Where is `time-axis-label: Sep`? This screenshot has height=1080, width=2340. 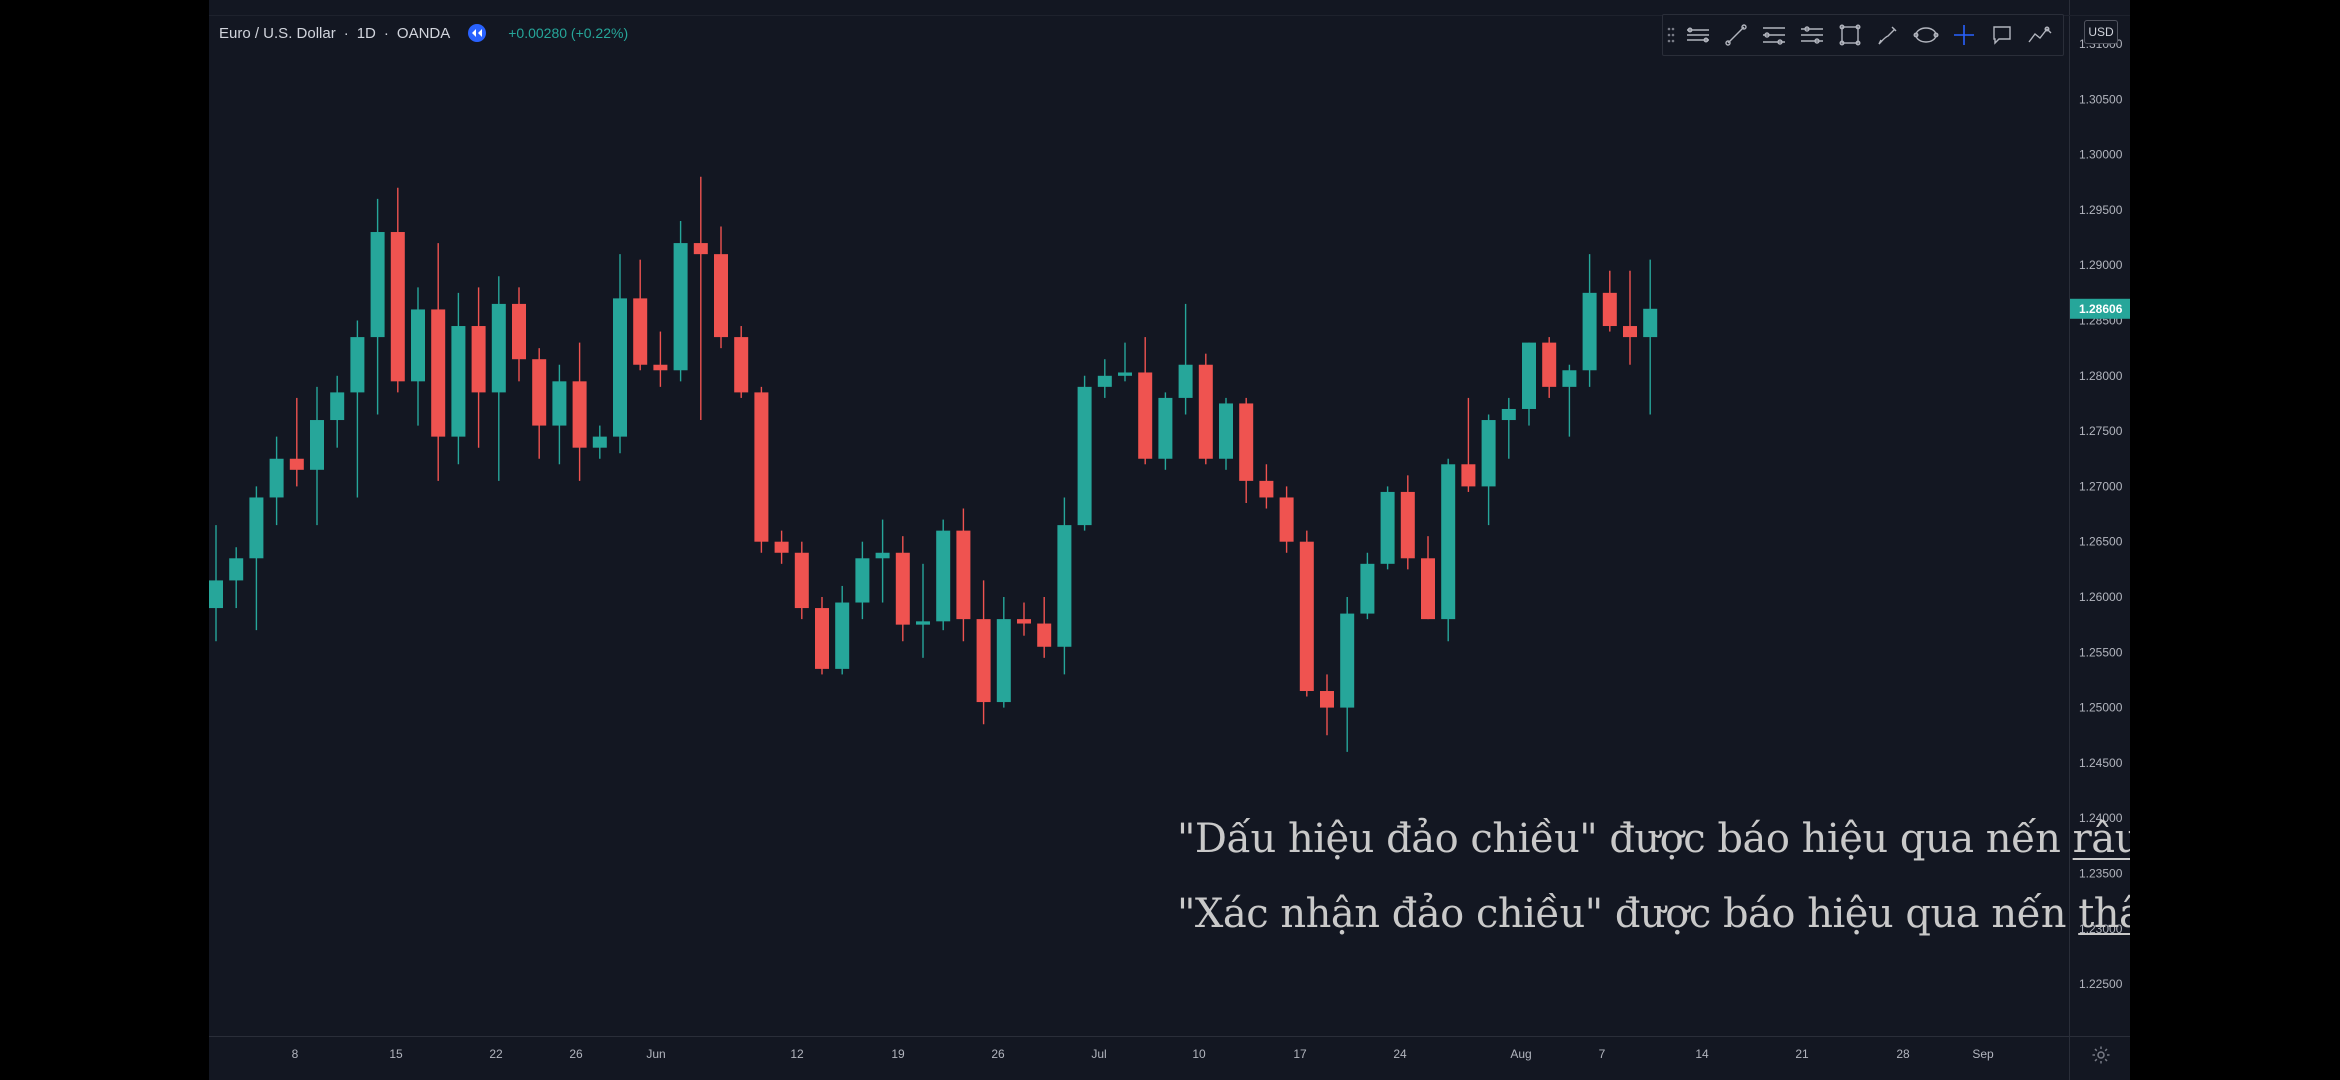 time-axis-label: Sep is located at coordinates (1983, 1054).